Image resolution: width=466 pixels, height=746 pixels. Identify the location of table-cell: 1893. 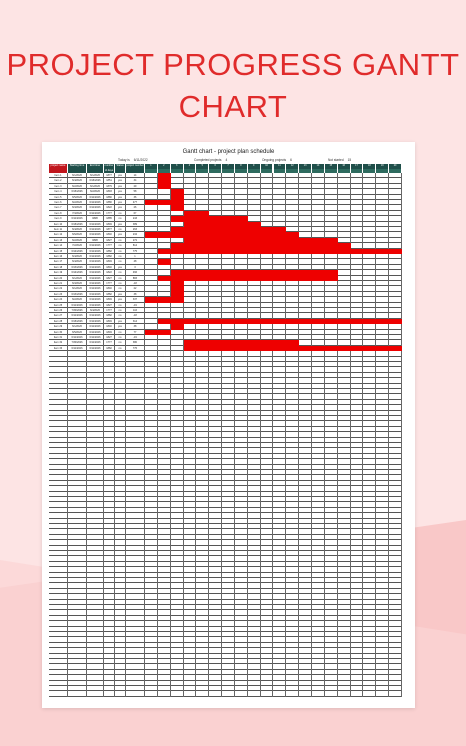
(109, 192).